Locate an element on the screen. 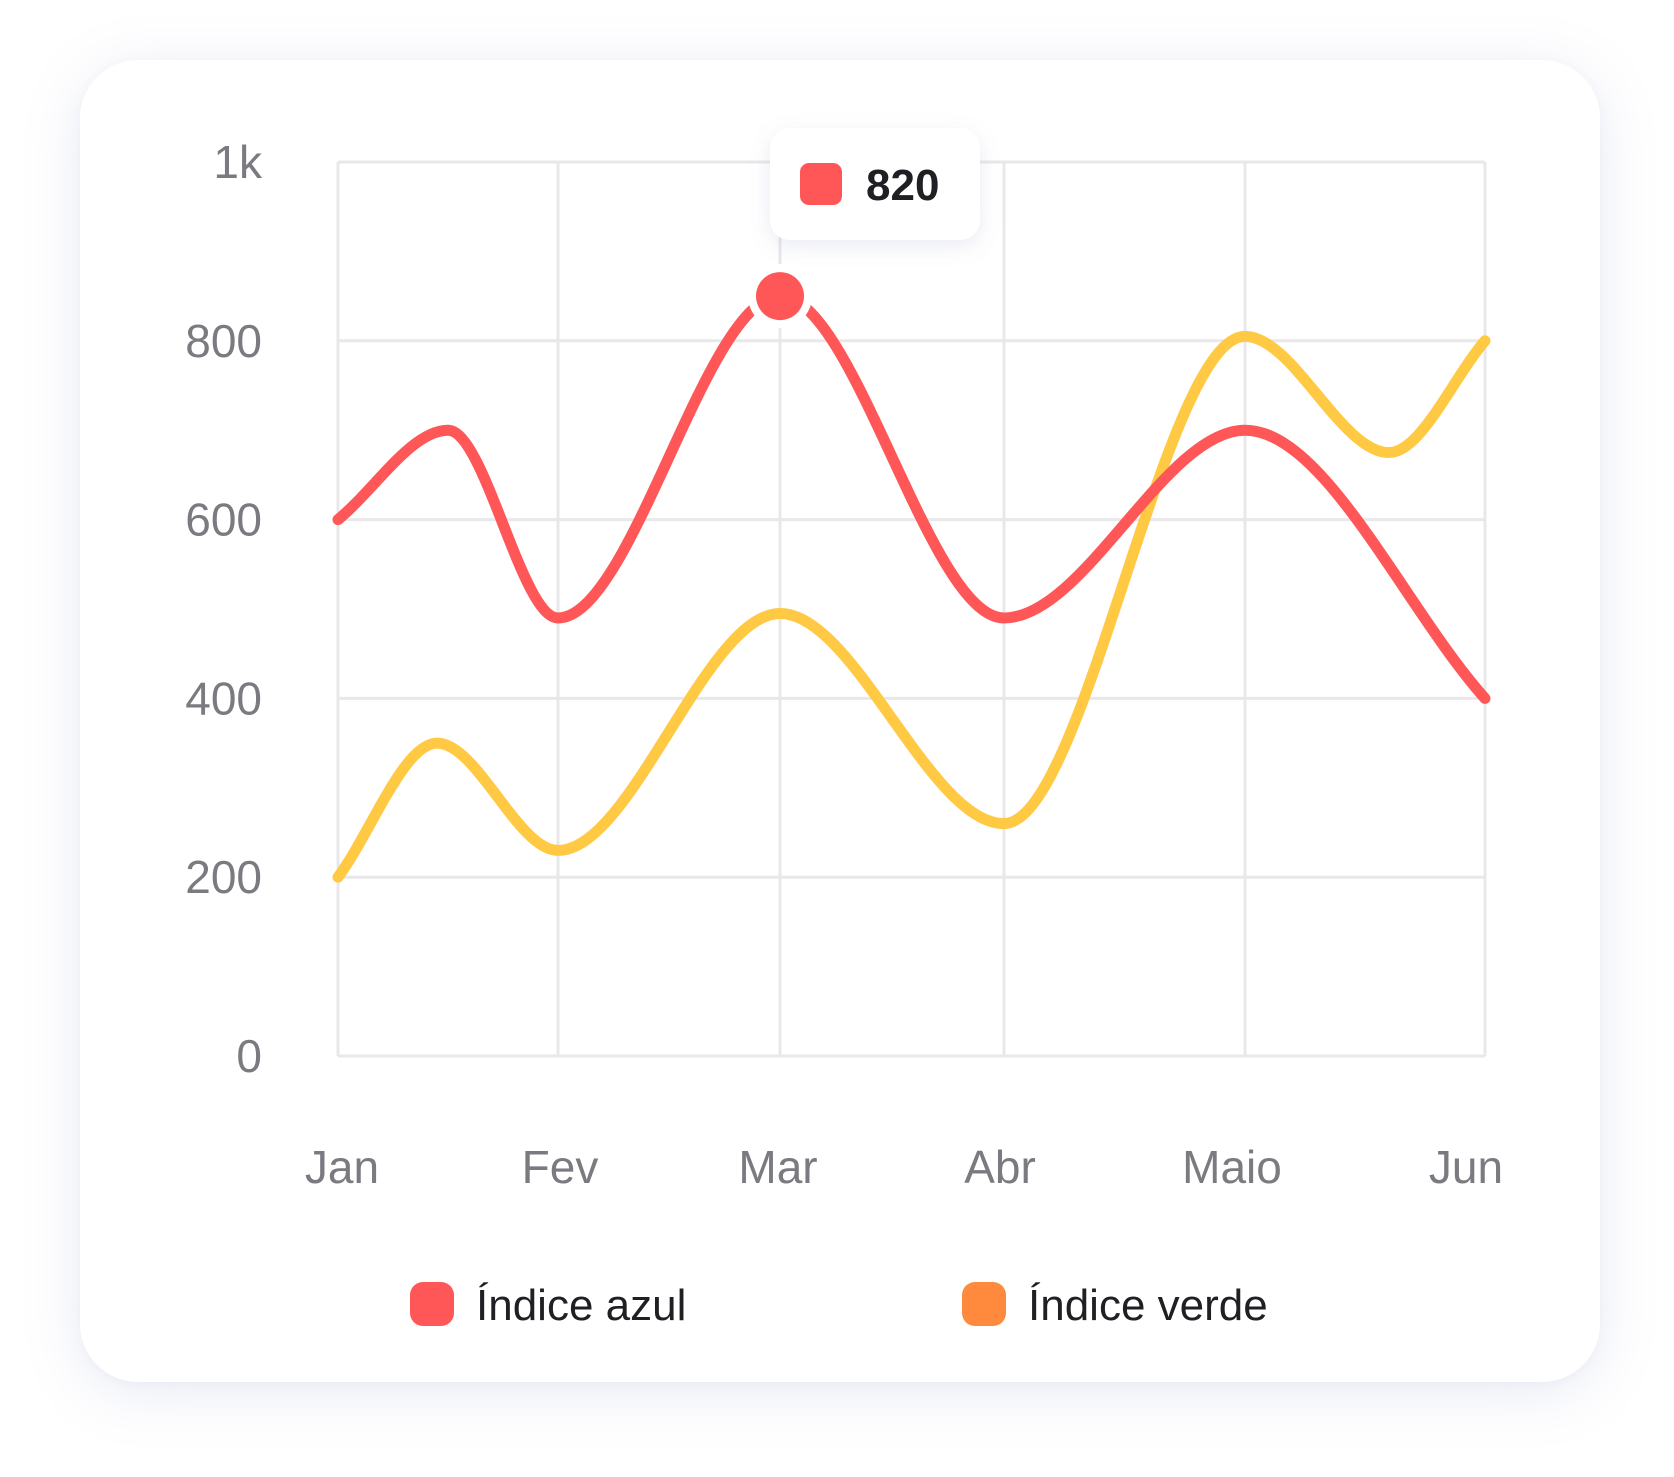  x-tick-label: Mar is located at coordinates (777, 1167).